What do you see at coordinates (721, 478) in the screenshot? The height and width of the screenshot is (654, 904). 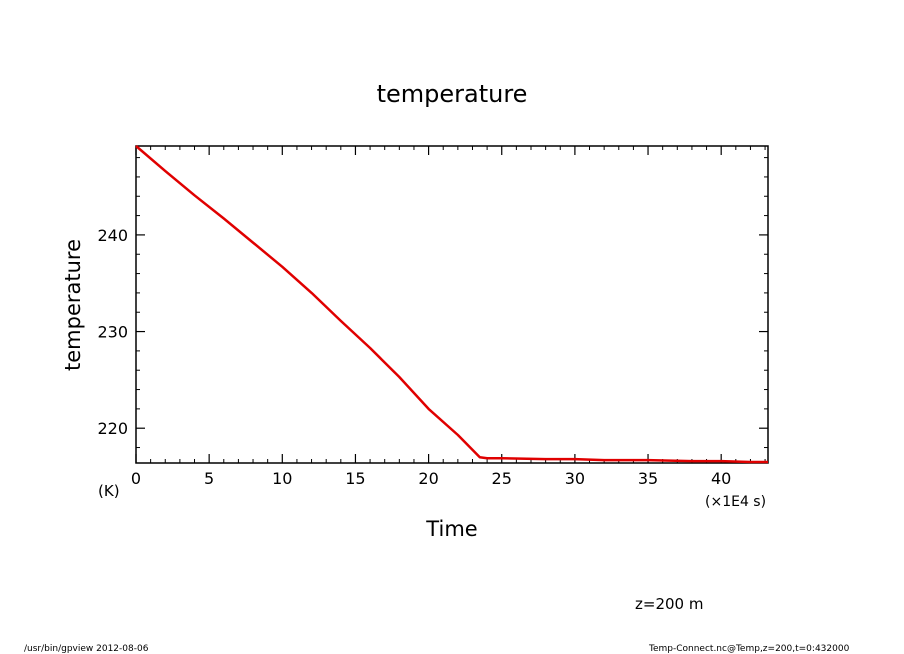 I see `x-tick-label: 40` at bounding box center [721, 478].